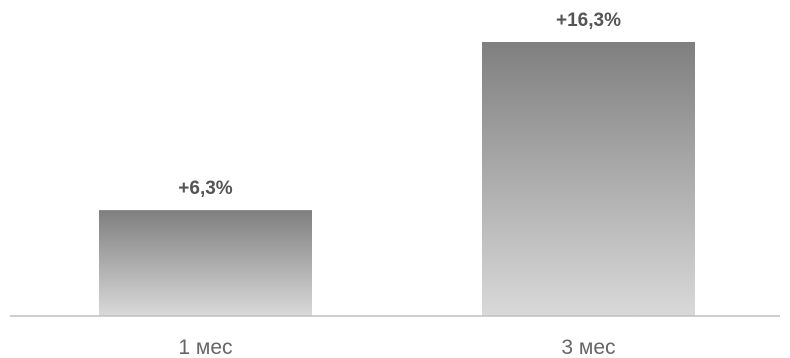 The height and width of the screenshot is (358, 790). Describe the element at coordinates (205, 347) in the screenshot. I see `category-label-1: 1 мес` at that location.